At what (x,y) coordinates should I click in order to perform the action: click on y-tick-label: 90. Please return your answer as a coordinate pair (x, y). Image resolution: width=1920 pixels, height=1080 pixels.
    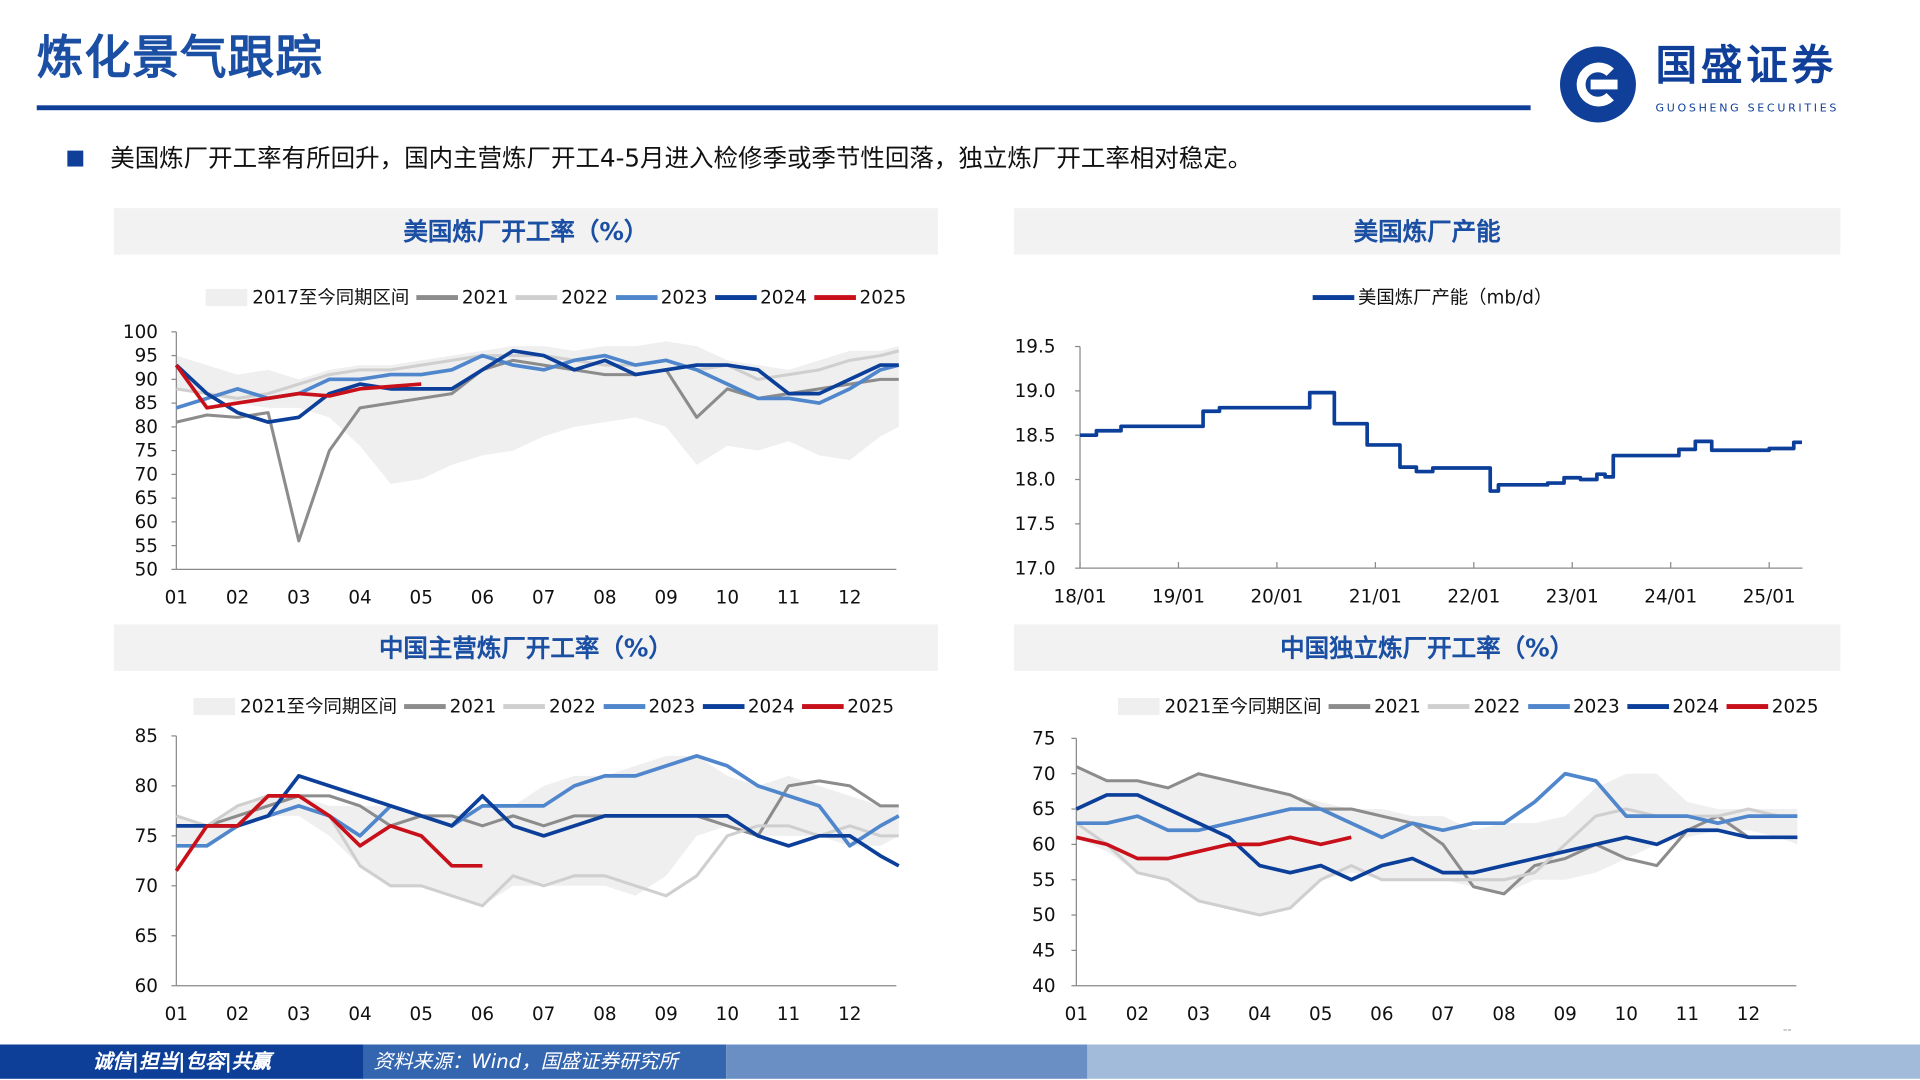
    Looking at the image, I should click on (146, 379).